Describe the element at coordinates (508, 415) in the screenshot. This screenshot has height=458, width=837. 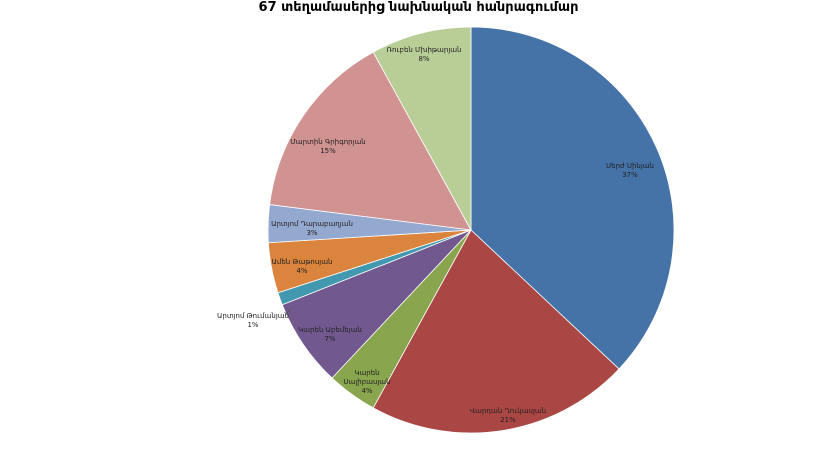
I see `slice-label-2: Վարդան Ղուկասյան 21%` at that location.